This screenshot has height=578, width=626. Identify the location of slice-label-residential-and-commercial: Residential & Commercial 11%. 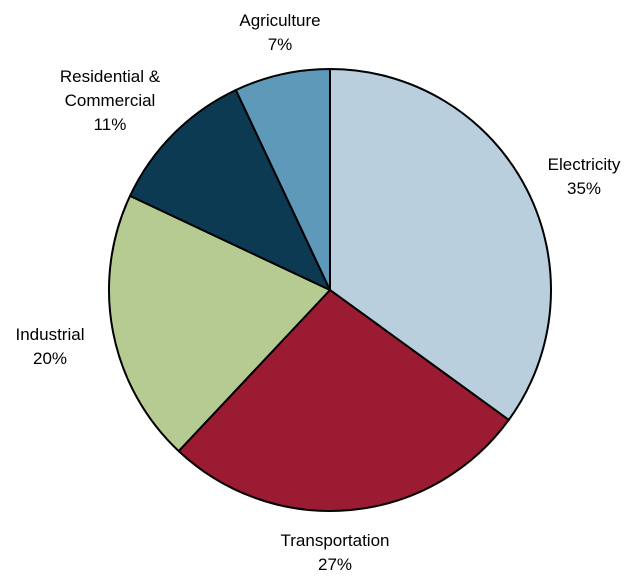
(110, 100).